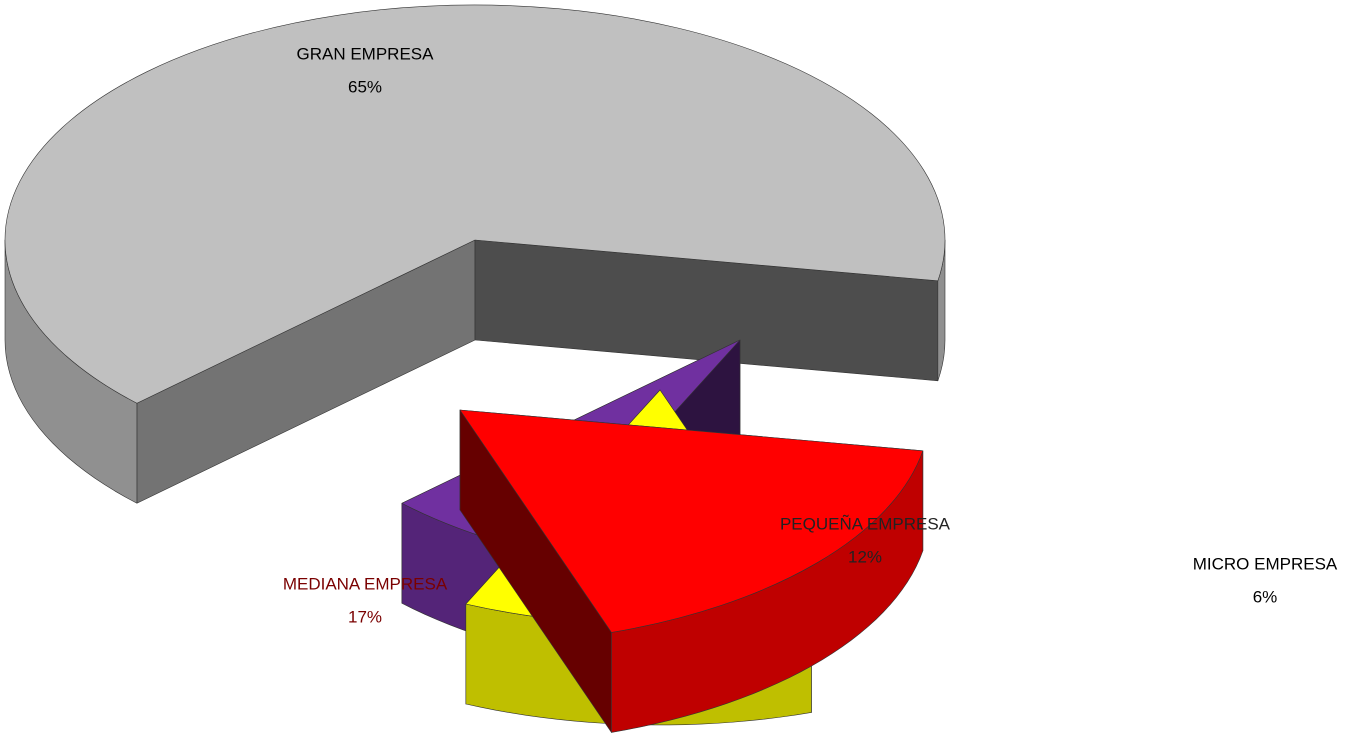  Describe the element at coordinates (865, 556) in the screenshot. I see `data-label-value: 12%` at that location.